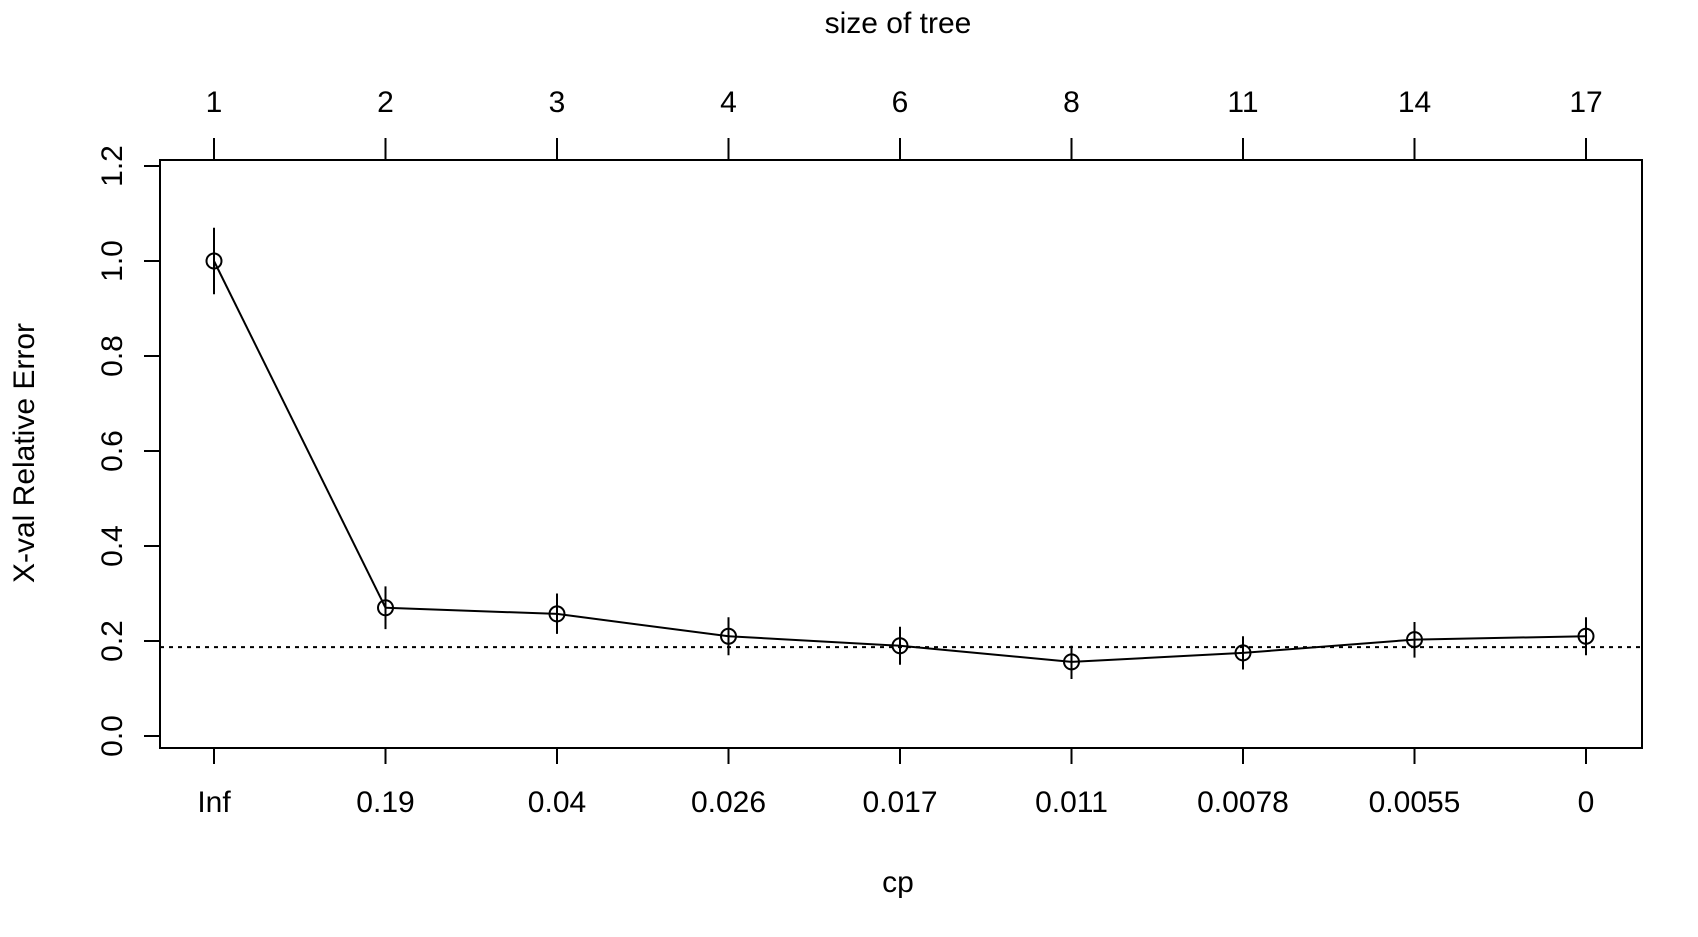 Image resolution: width=1698 pixels, height=937 pixels. I want to click on top-tick-label: 8, so click(1071, 102).